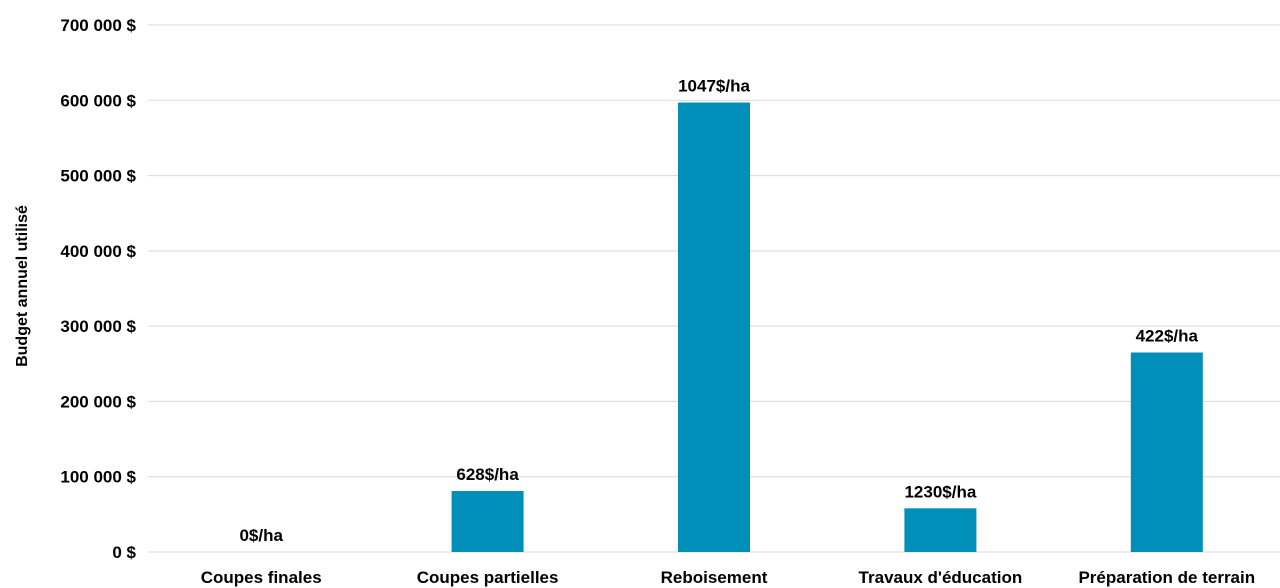  Describe the element at coordinates (98, 25) in the screenshot. I see `y-tick-label: 700 000 $` at that location.